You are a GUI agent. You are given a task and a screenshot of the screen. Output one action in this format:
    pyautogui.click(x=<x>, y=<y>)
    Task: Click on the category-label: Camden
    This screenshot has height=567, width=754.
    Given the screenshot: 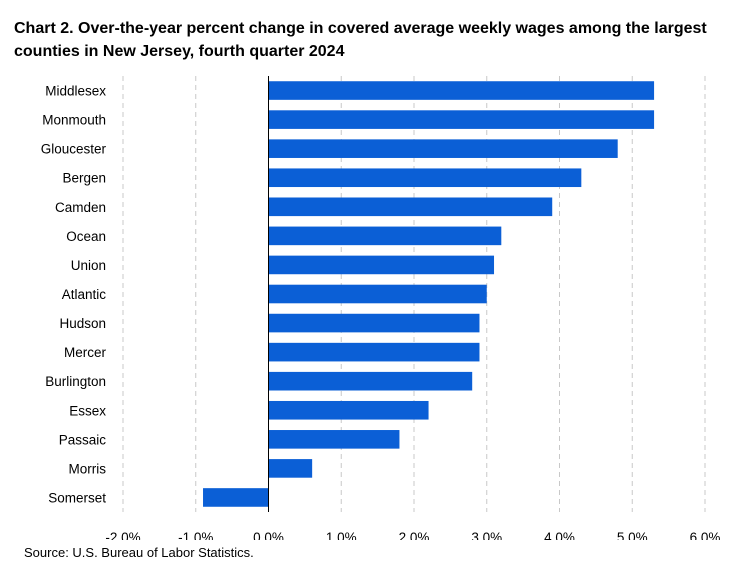 What is the action you would take?
    pyautogui.click(x=80, y=207)
    